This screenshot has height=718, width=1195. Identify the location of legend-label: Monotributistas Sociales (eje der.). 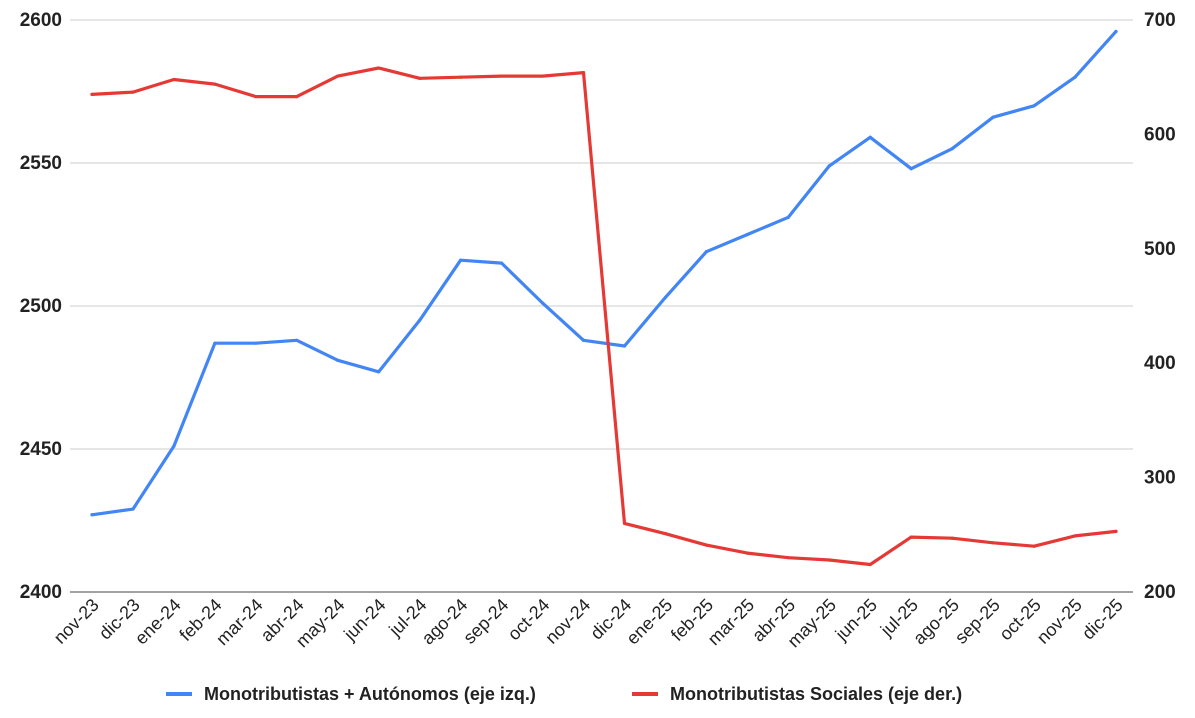
(816, 694).